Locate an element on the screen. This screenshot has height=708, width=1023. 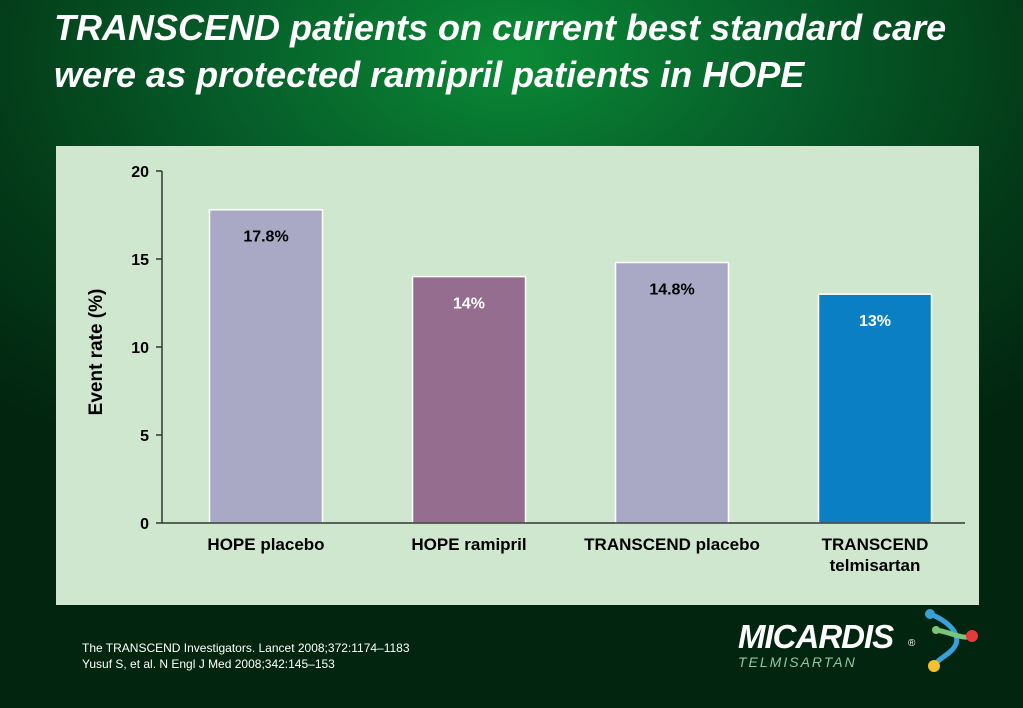
registered-mark: ® is located at coordinates (912, 643).